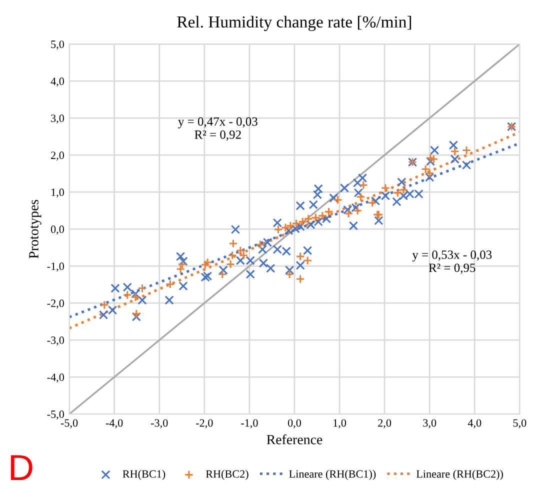 This screenshot has height=490, width=533. What do you see at coordinates (21, 467) in the screenshot?
I see `text: D` at bounding box center [21, 467].